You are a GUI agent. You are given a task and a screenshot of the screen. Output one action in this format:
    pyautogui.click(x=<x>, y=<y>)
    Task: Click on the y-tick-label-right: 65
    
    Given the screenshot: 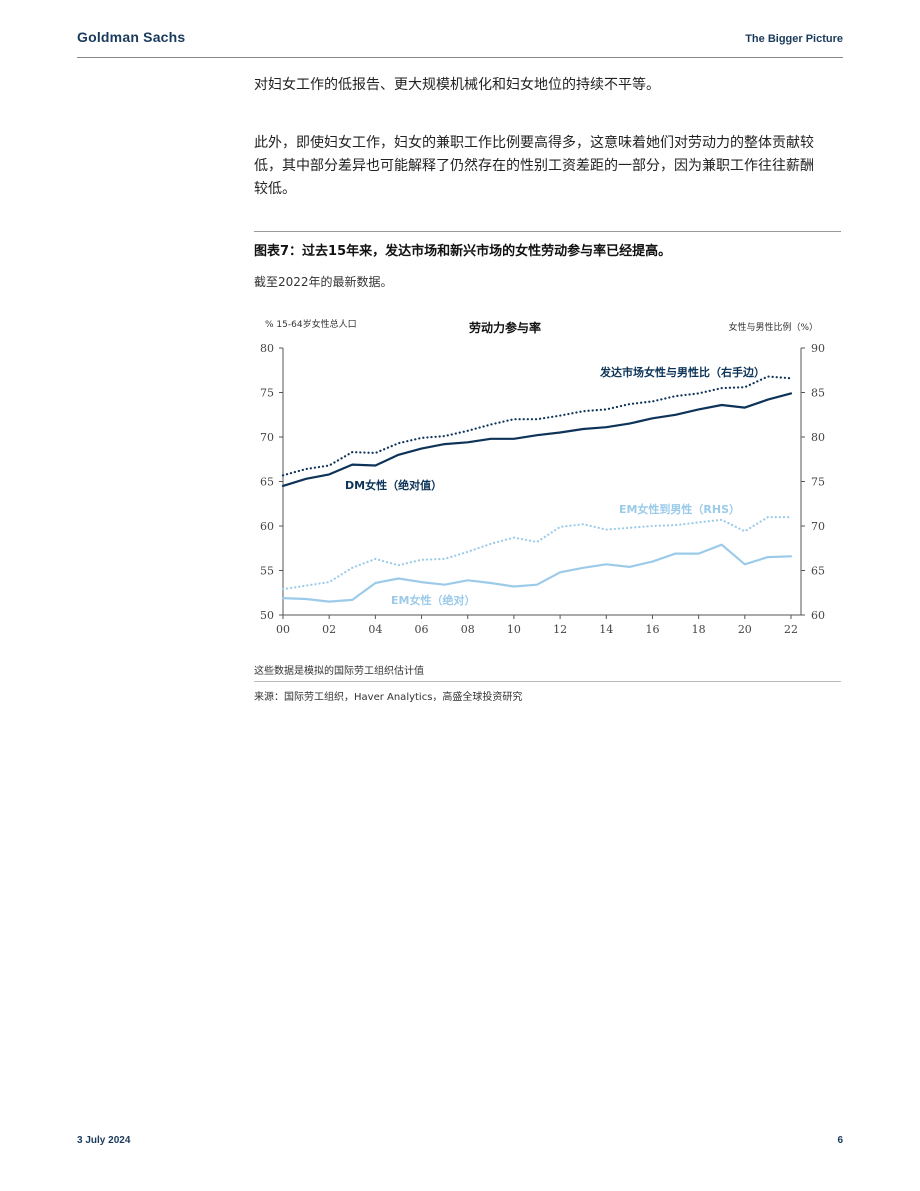 What is the action you would take?
    pyautogui.click(x=818, y=571)
    